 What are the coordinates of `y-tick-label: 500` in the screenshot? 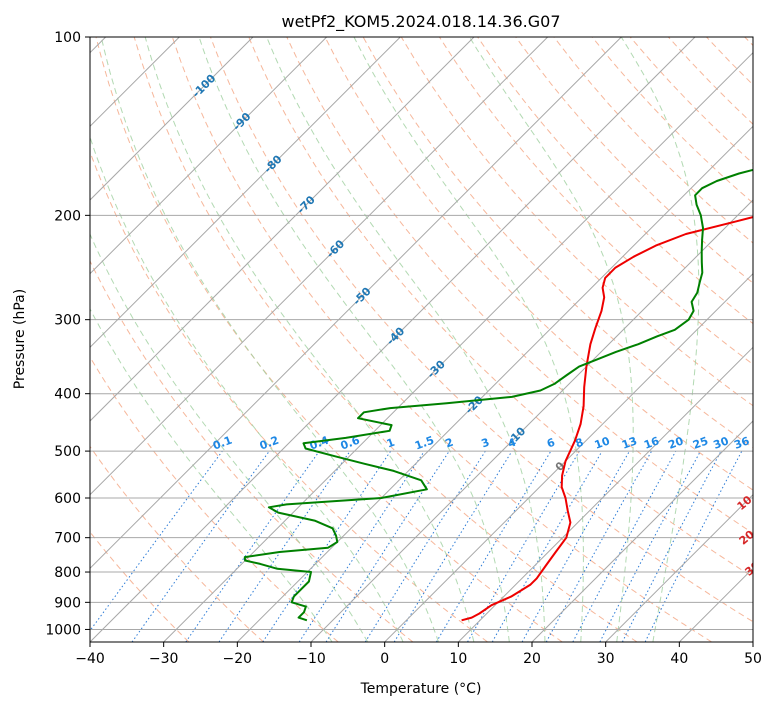 It's located at (67, 452).